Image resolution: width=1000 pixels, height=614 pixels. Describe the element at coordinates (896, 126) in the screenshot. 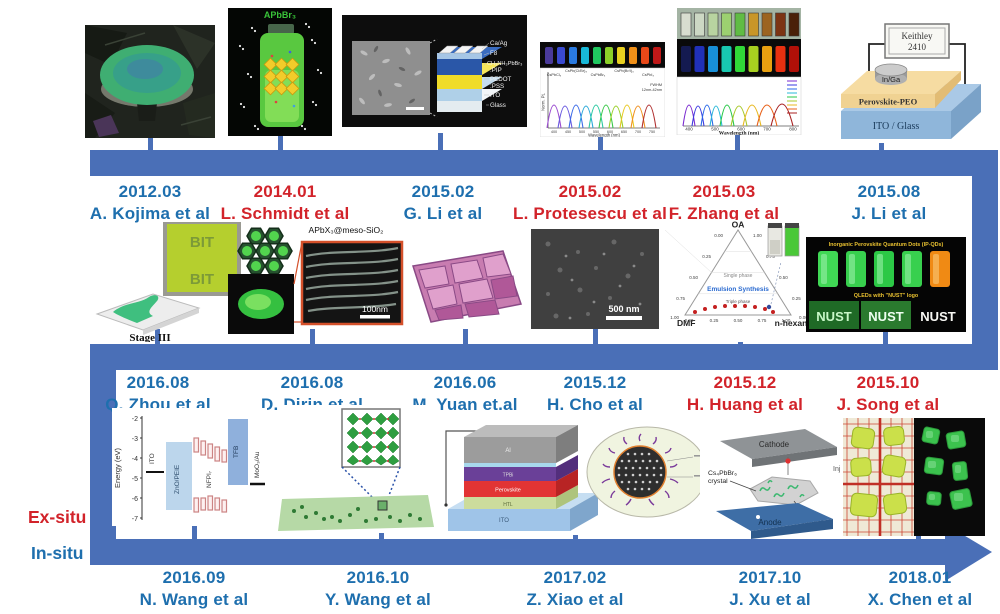

I see `svg-text: ITO / Glass` at that location.